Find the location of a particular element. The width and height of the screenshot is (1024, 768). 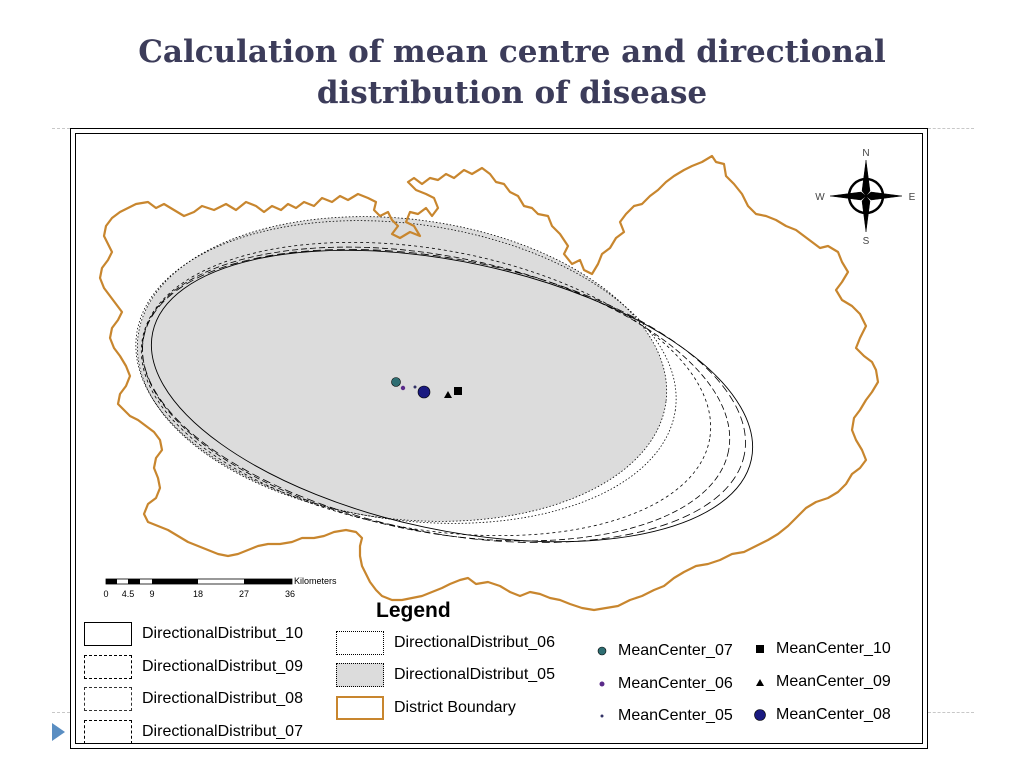

legend-item-district-boundary: District Boundary is located at coordinates (426, 708).